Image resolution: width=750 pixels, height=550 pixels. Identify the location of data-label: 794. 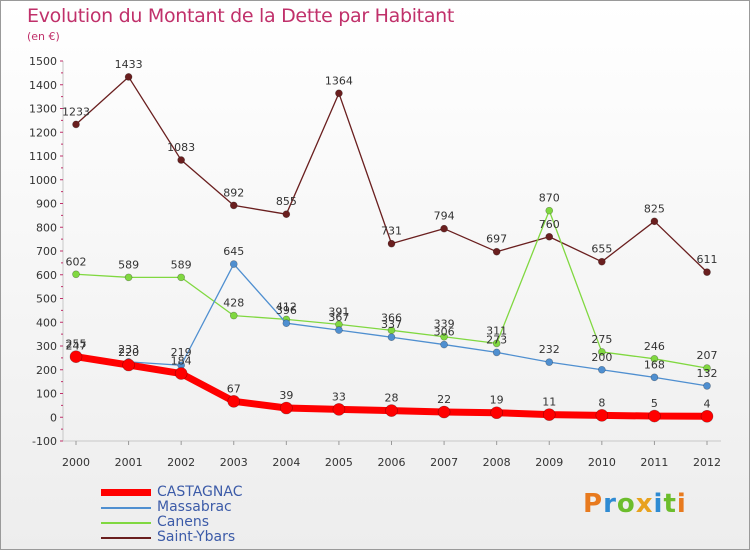
(444, 216).